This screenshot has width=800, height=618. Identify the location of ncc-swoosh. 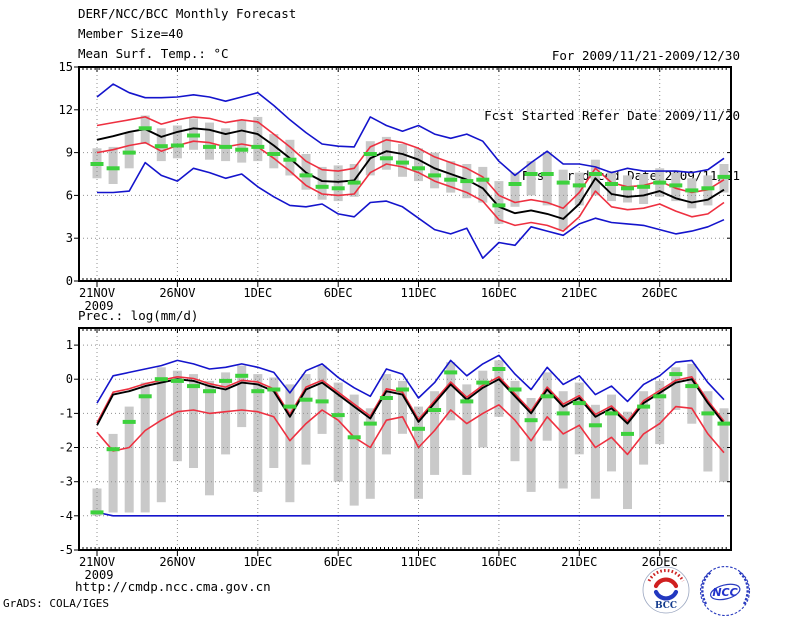
(725, 592).